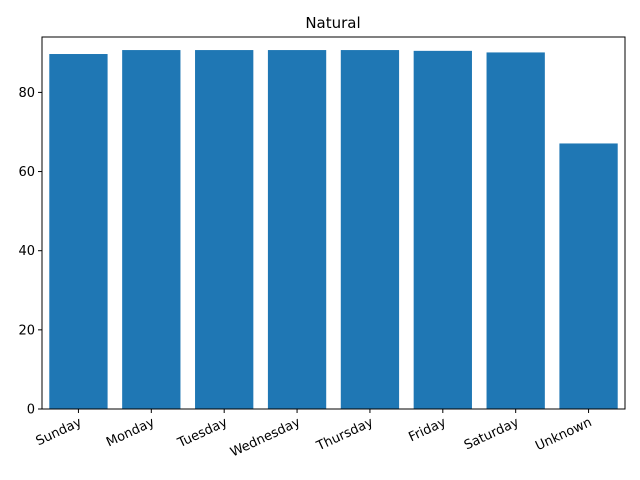 This screenshot has width=640, height=480. What do you see at coordinates (370, 230) in the screenshot?
I see `bar-thursday` at bounding box center [370, 230].